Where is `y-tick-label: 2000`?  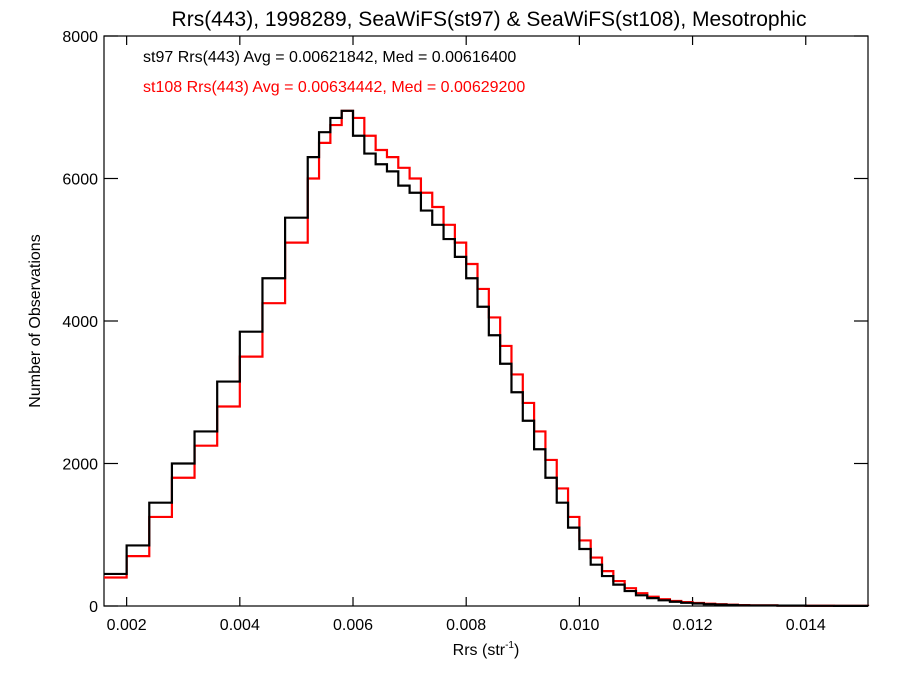
y-tick-label: 2000 is located at coordinates (80, 465).